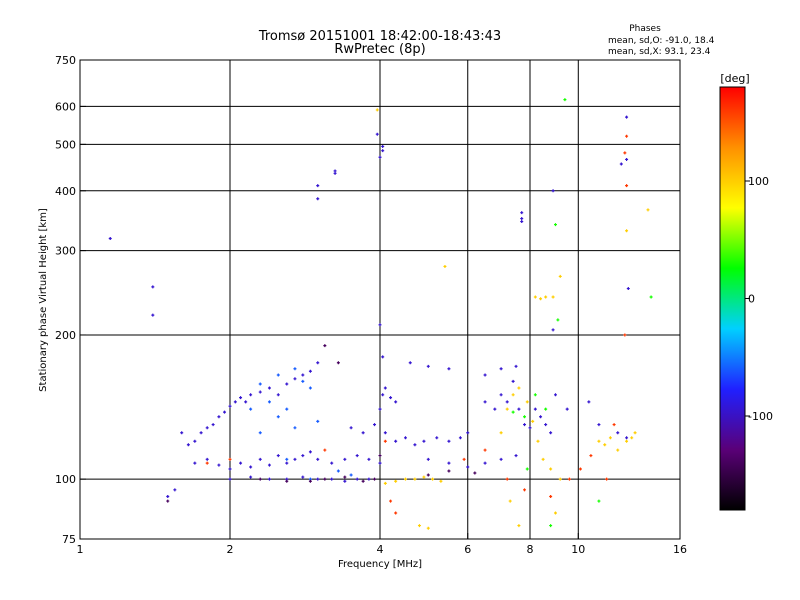 The width and height of the screenshot is (800, 600). What do you see at coordinates (65, 191) in the screenshot?
I see `y-tick-label: 400` at bounding box center [65, 191].